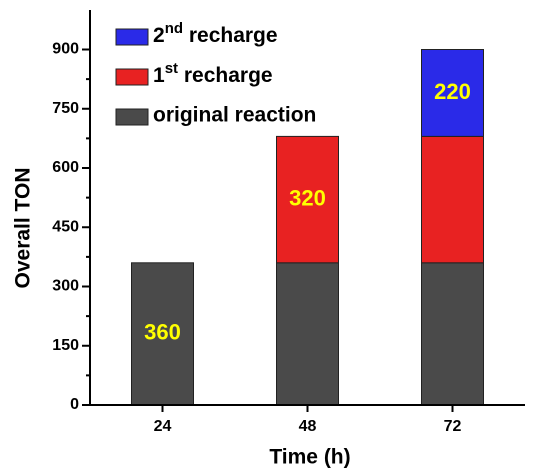  What do you see at coordinates (215, 33) in the screenshot?
I see `legend-label: 2nd recharge` at bounding box center [215, 33].